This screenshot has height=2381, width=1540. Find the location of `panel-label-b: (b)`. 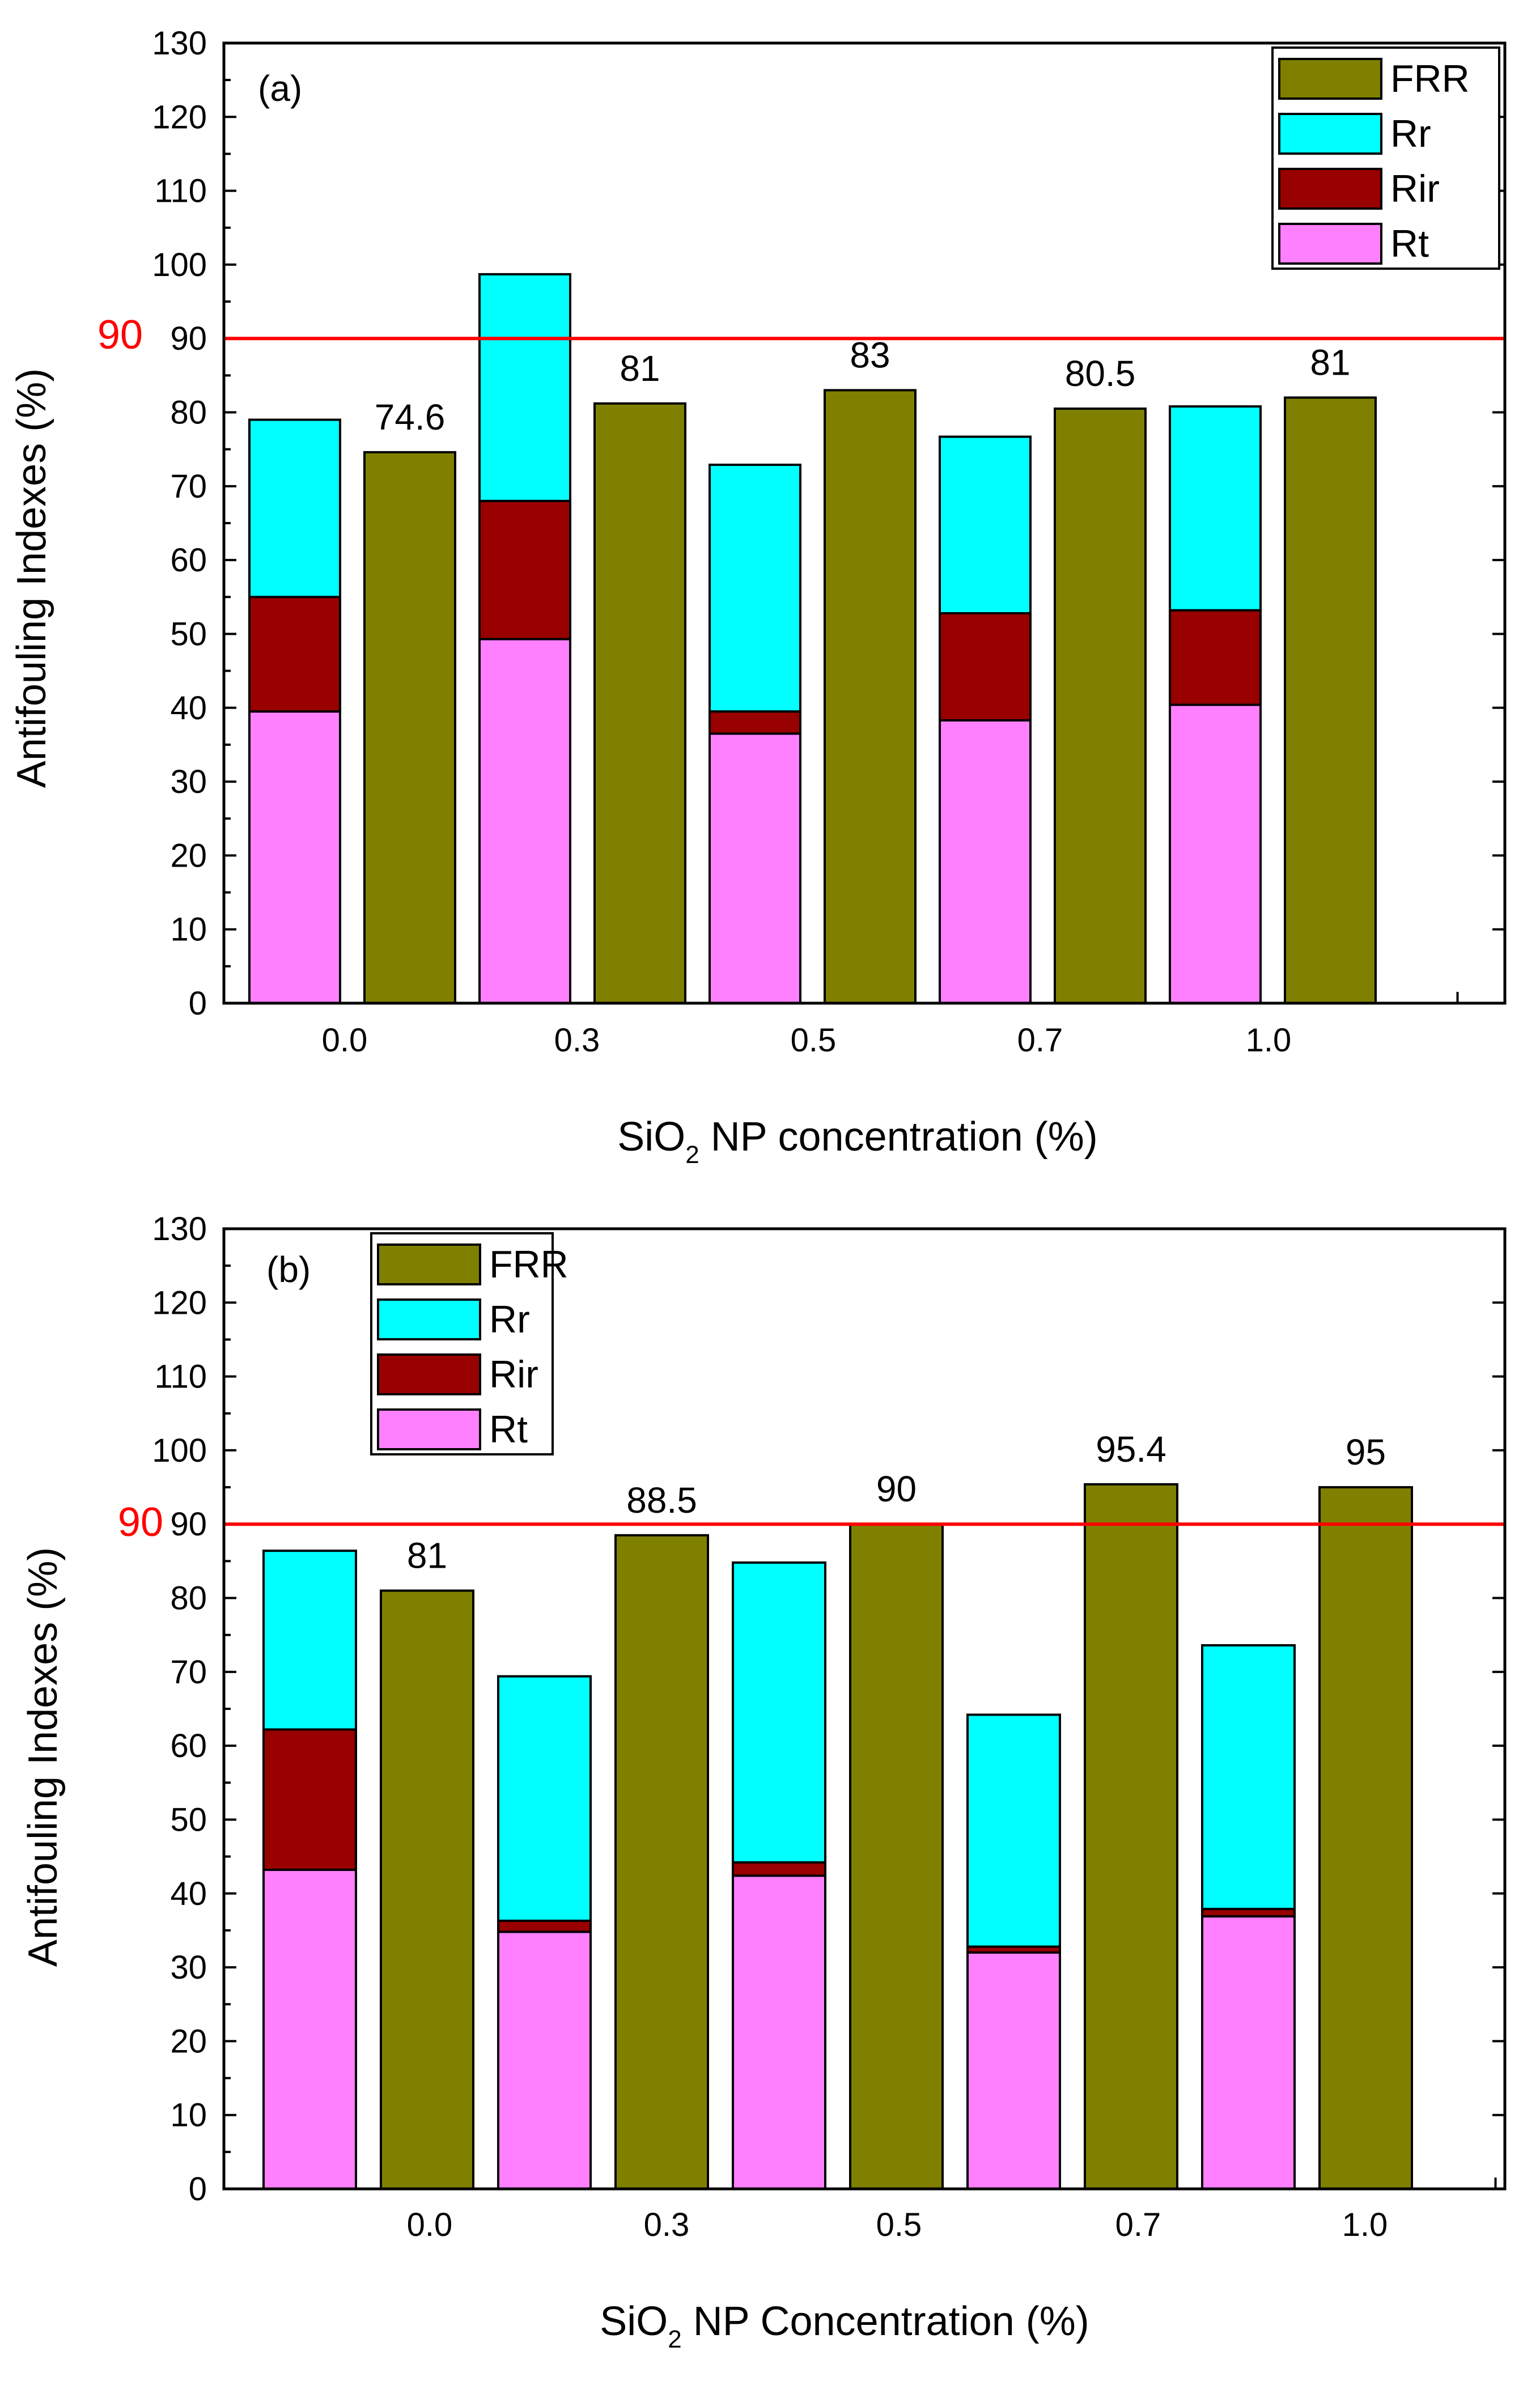

panel-label-b: (b) is located at coordinates (288, 1269).